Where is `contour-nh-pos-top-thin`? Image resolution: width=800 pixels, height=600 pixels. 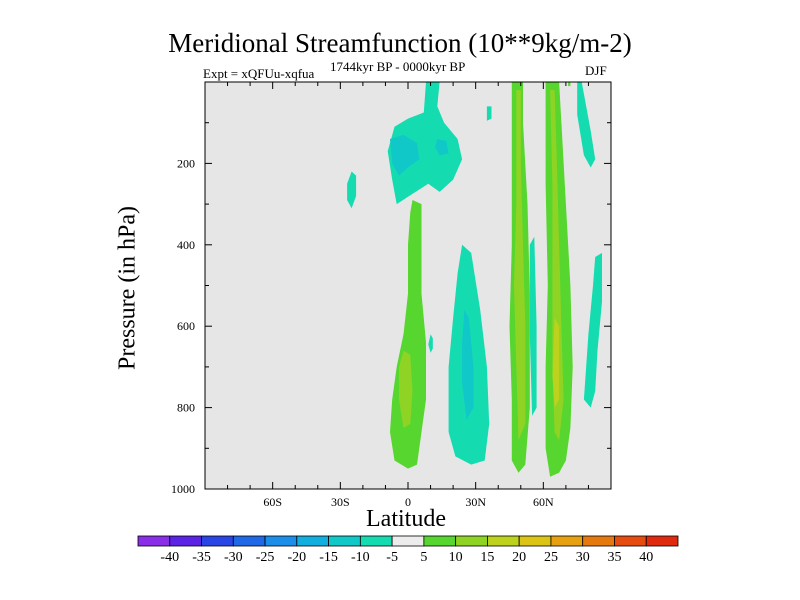
contour-nh-pos-top-thin is located at coordinates (569, 84).